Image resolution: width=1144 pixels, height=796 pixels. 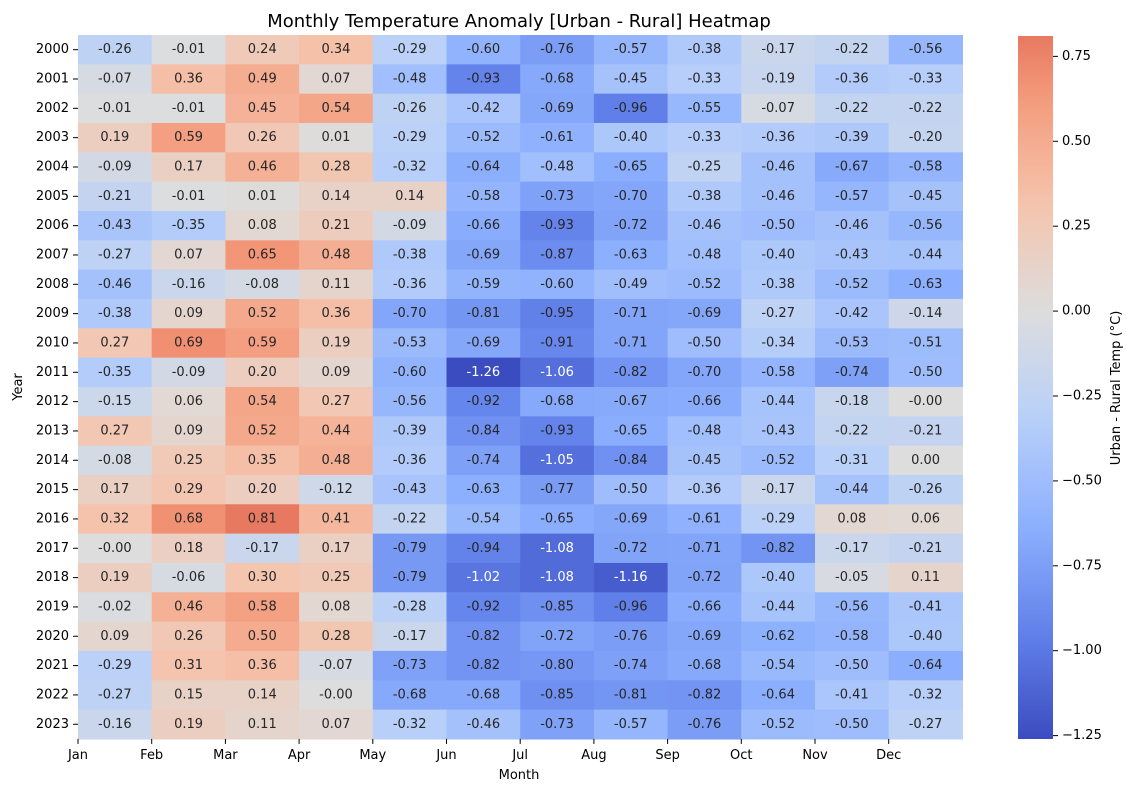 What do you see at coordinates (52, 401) in the screenshot?
I see `y-tick-label: 2012` at bounding box center [52, 401].